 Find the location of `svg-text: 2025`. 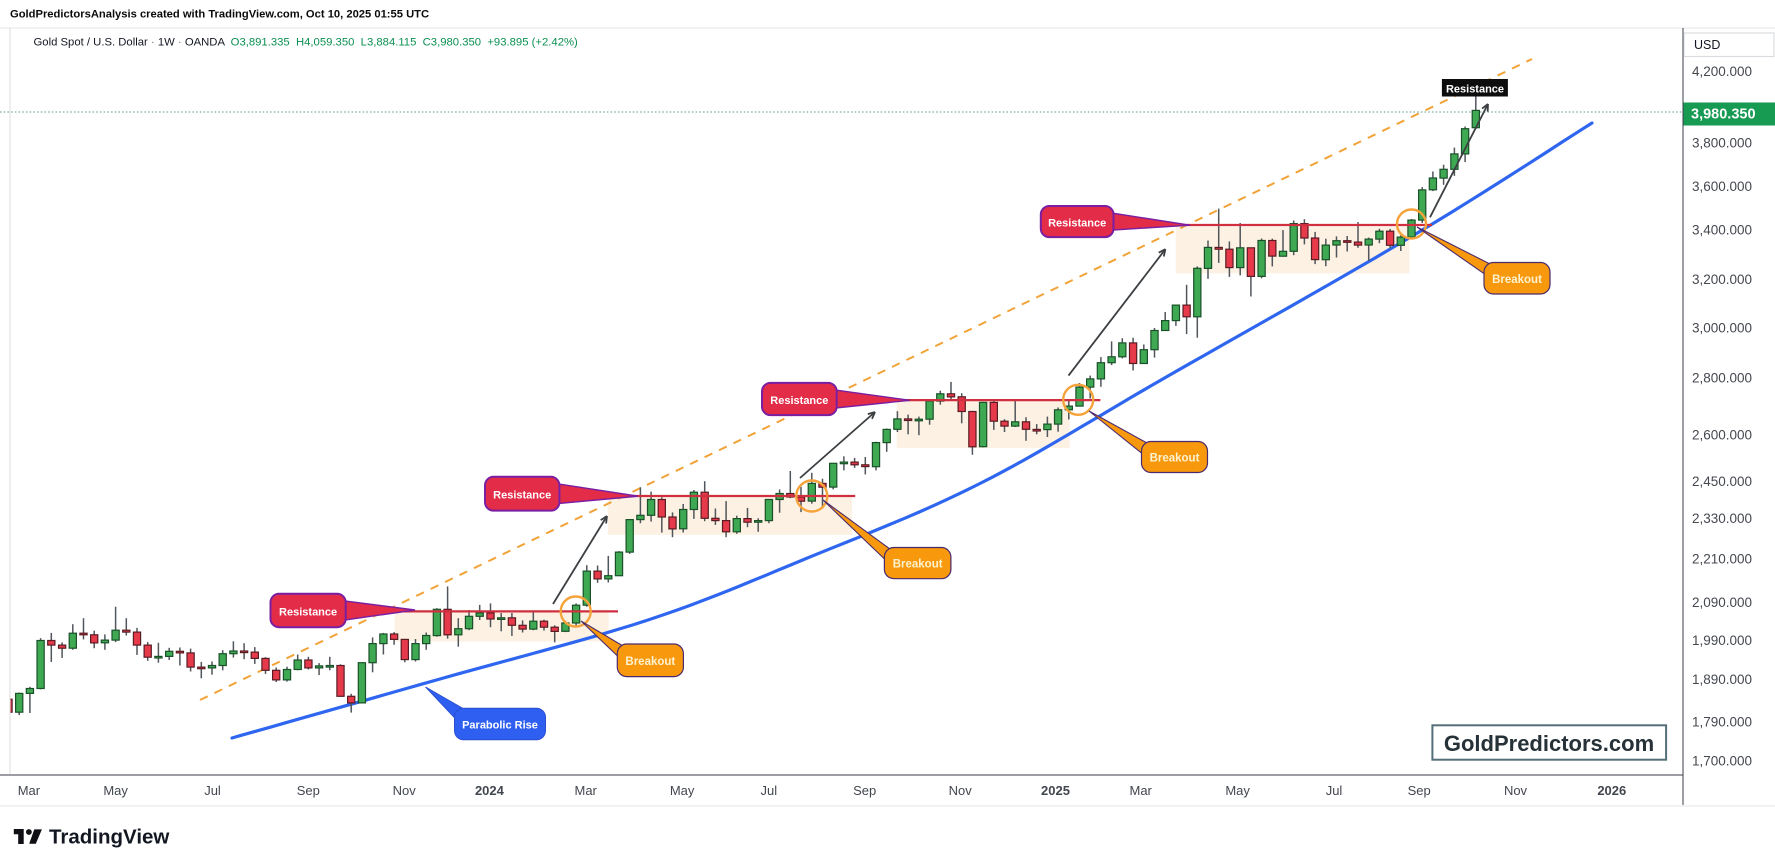

svg-text: 2025 is located at coordinates (1055, 790).